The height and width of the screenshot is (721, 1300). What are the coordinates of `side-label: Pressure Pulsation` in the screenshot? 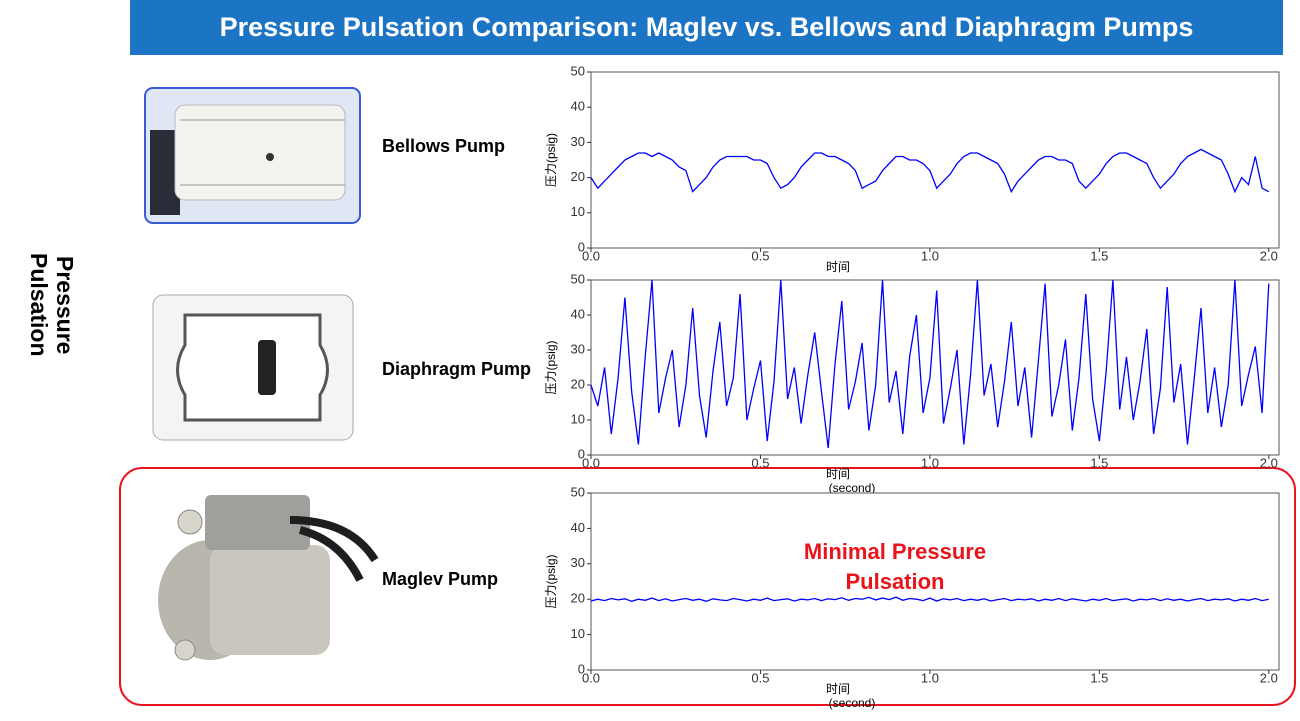 It's located at (52, 305).